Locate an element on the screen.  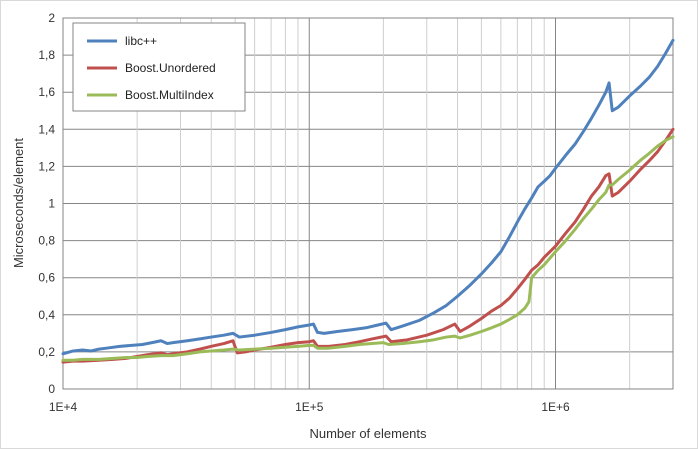
legend-label: Boost.Unordered is located at coordinates (170, 68).